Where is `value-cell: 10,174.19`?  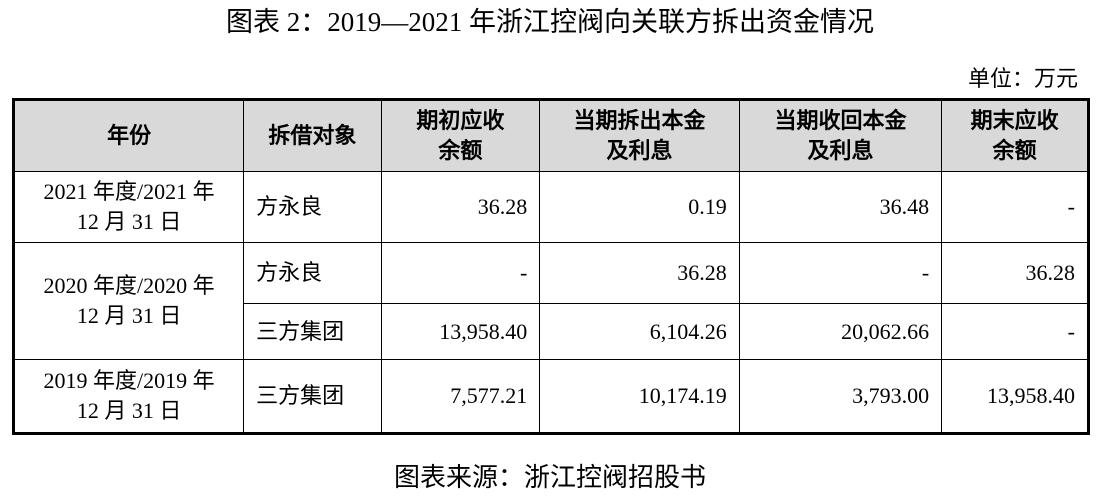
value-cell: 10,174.19 is located at coordinates (639, 396).